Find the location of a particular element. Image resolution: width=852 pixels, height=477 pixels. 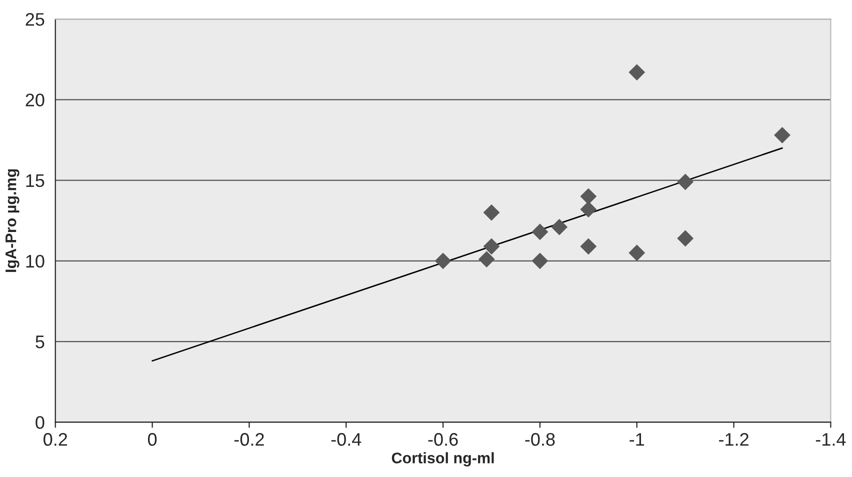

x-tick-label: -1.4 is located at coordinates (831, 439).